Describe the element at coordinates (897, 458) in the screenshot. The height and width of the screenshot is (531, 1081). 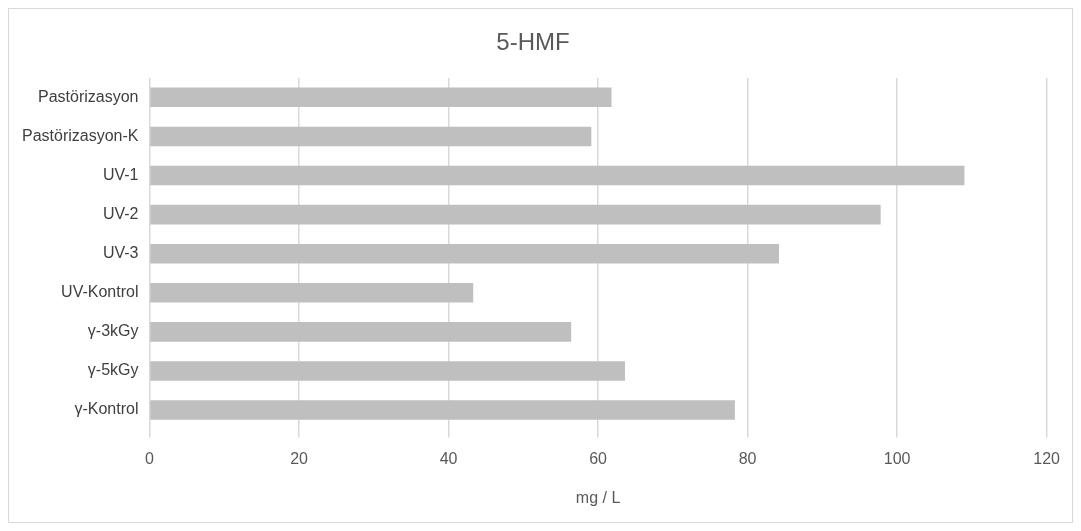
I see `x-tick-label: 100` at that location.